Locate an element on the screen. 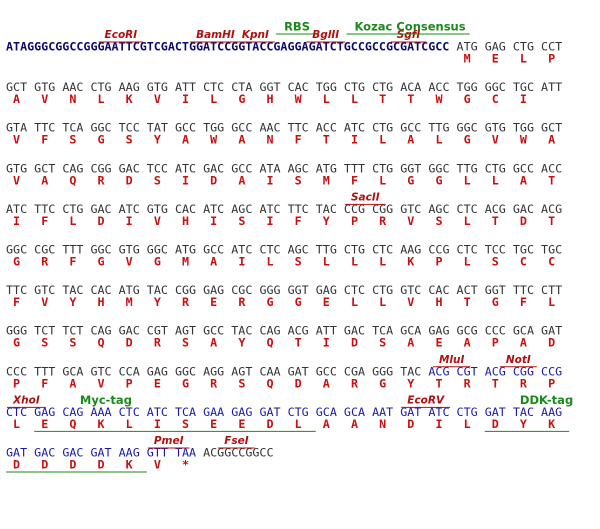 The image size is (600, 529). residue: W is located at coordinates (299, 99).